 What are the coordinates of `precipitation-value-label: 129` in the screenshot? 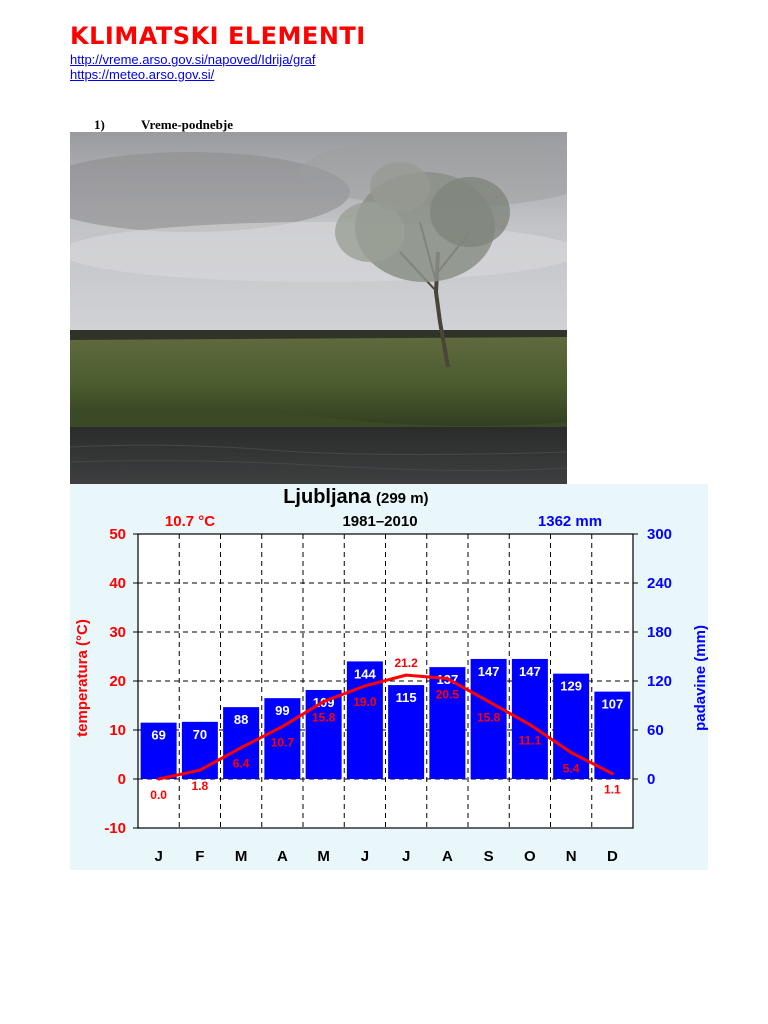 It's located at (571, 686).